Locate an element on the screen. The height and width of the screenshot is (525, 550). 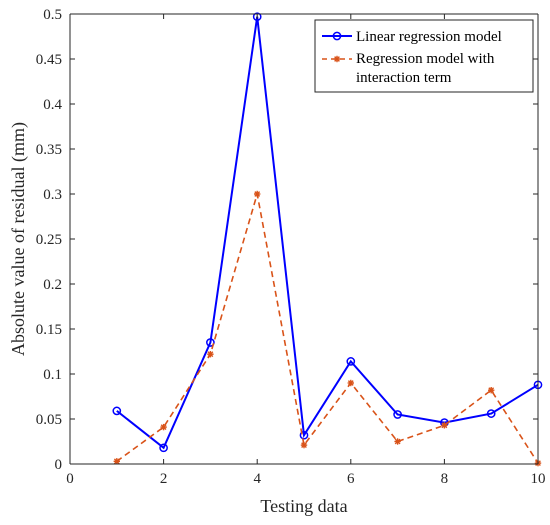
legend-marker-linear is located at coordinates (337, 36).